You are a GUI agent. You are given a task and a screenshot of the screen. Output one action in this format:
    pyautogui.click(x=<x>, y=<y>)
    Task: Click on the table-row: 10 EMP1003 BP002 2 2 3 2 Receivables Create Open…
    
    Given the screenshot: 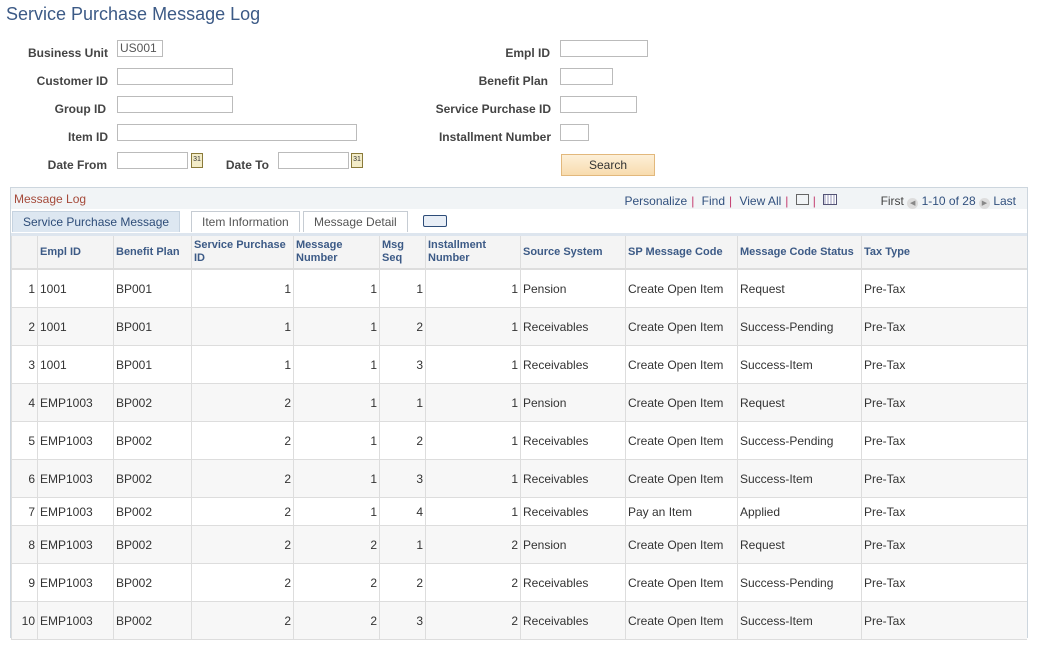 What is the action you would take?
    pyautogui.click(x=519, y=620)
    